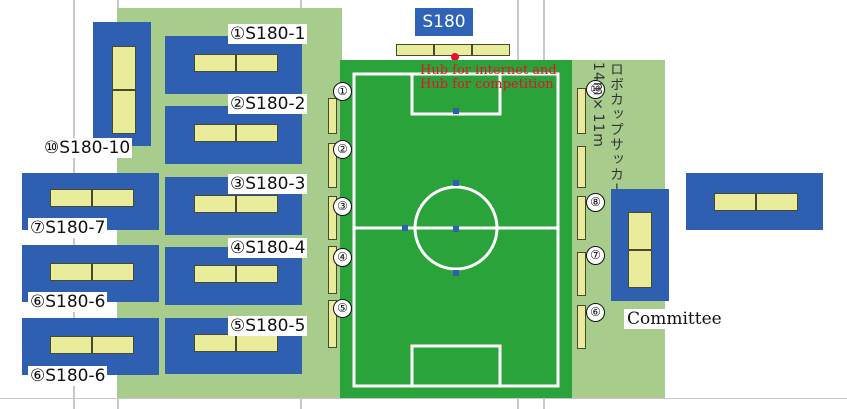 Image resolution: width=847 pixels, height=409 pixels. What do you see at coordinates (92, 272) in the screenshot?
I see `court-s180-7-tables` at bounding box center [92, 272].